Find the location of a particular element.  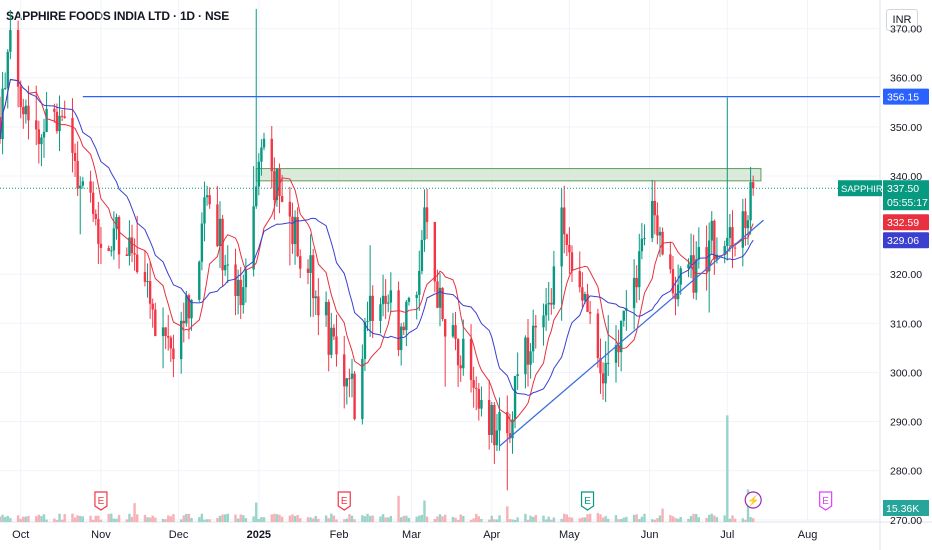

currency-button: INR is located at coordinates (902, 20).